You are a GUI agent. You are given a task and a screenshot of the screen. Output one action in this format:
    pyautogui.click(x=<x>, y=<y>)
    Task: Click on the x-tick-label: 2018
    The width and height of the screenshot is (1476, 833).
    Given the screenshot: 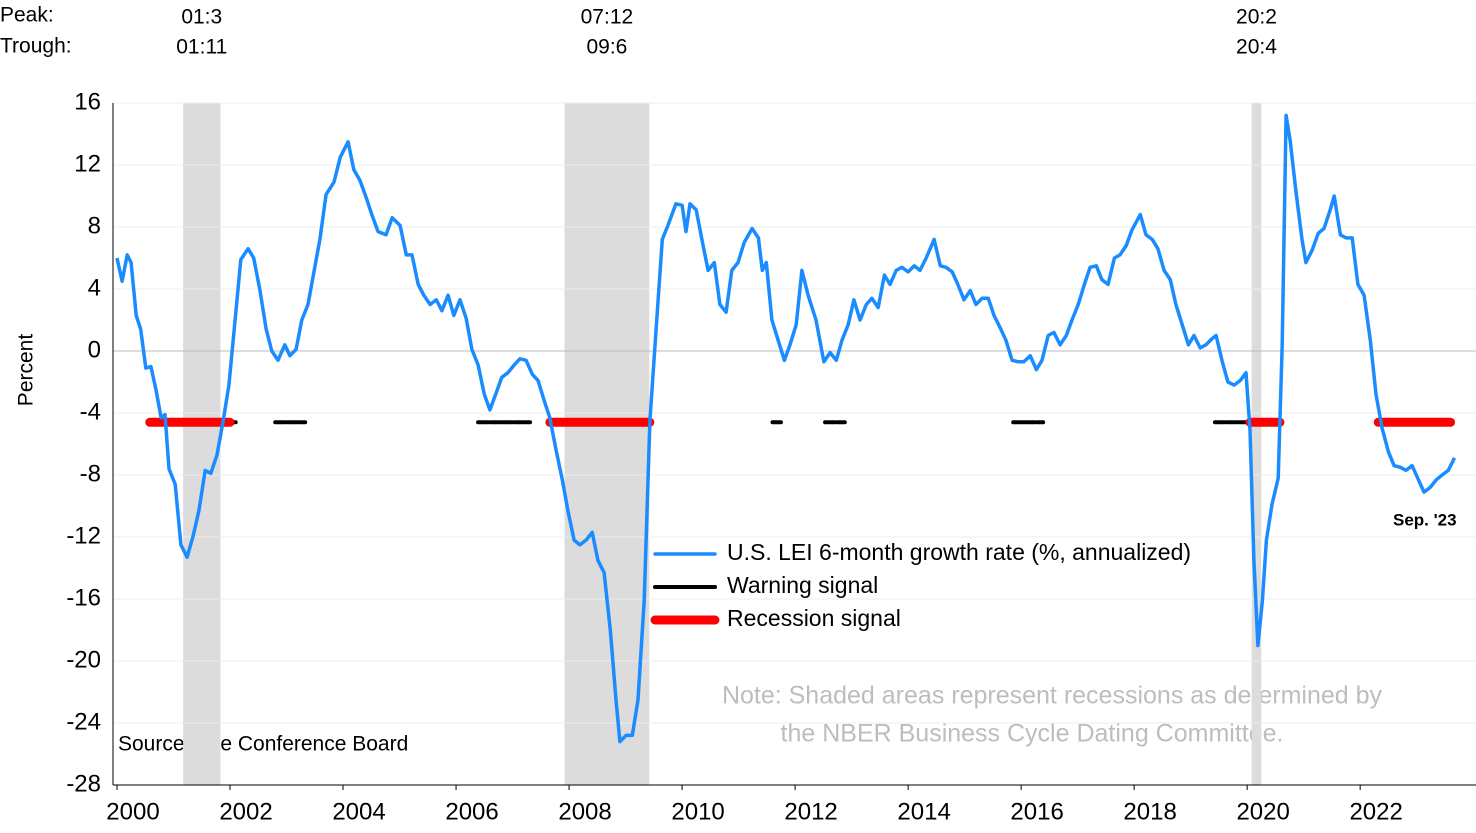 What is the action you would take?
    pyautogui.click(x=1149, y=811)
    